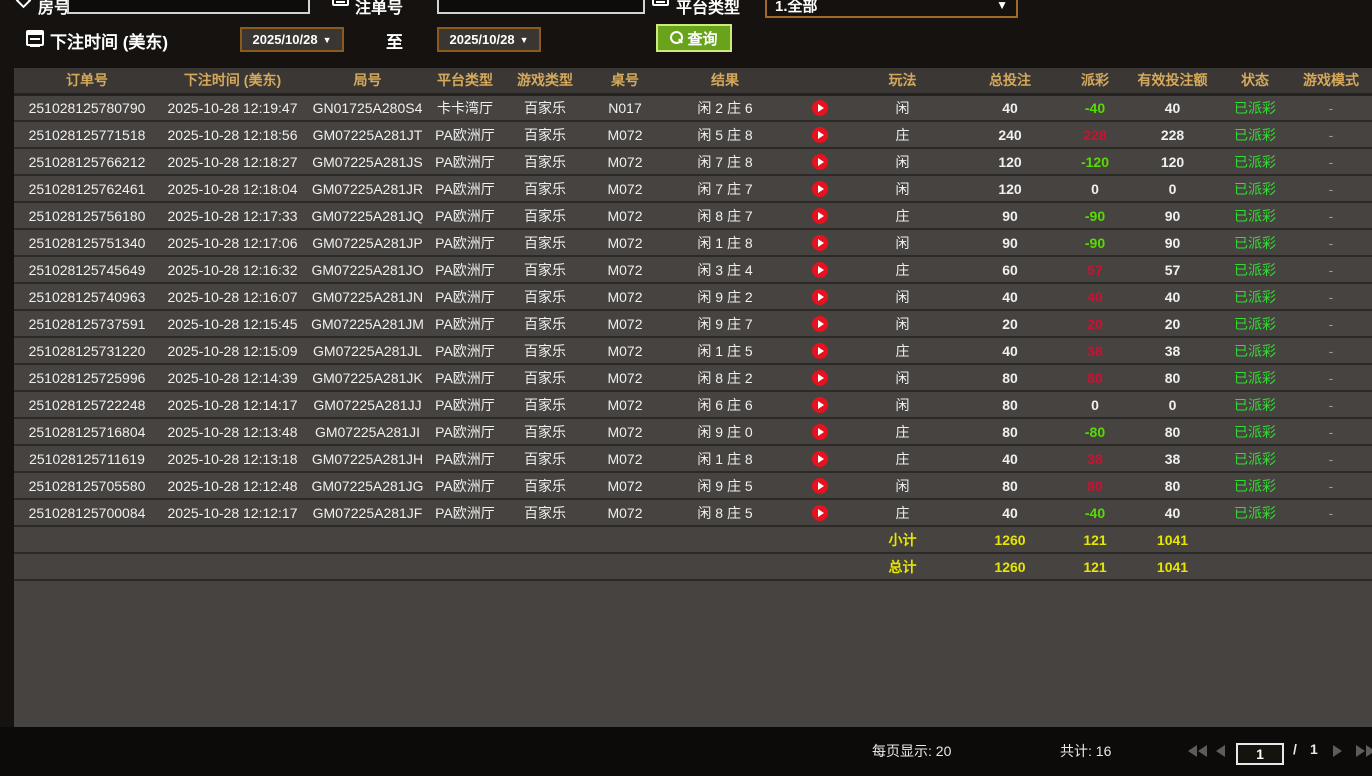 The image size is (1372, 776). I want to click on bet-time-cell: 2025-10-28 12:14:17, so click(232, 405).